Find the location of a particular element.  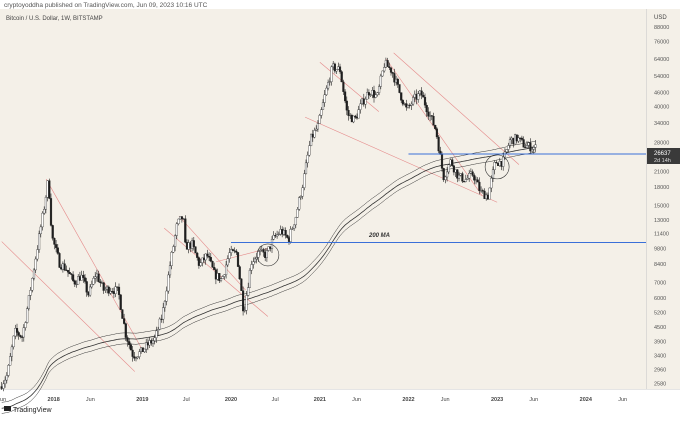

price-tick-label: 64000 is located at coordinates (661, 60).